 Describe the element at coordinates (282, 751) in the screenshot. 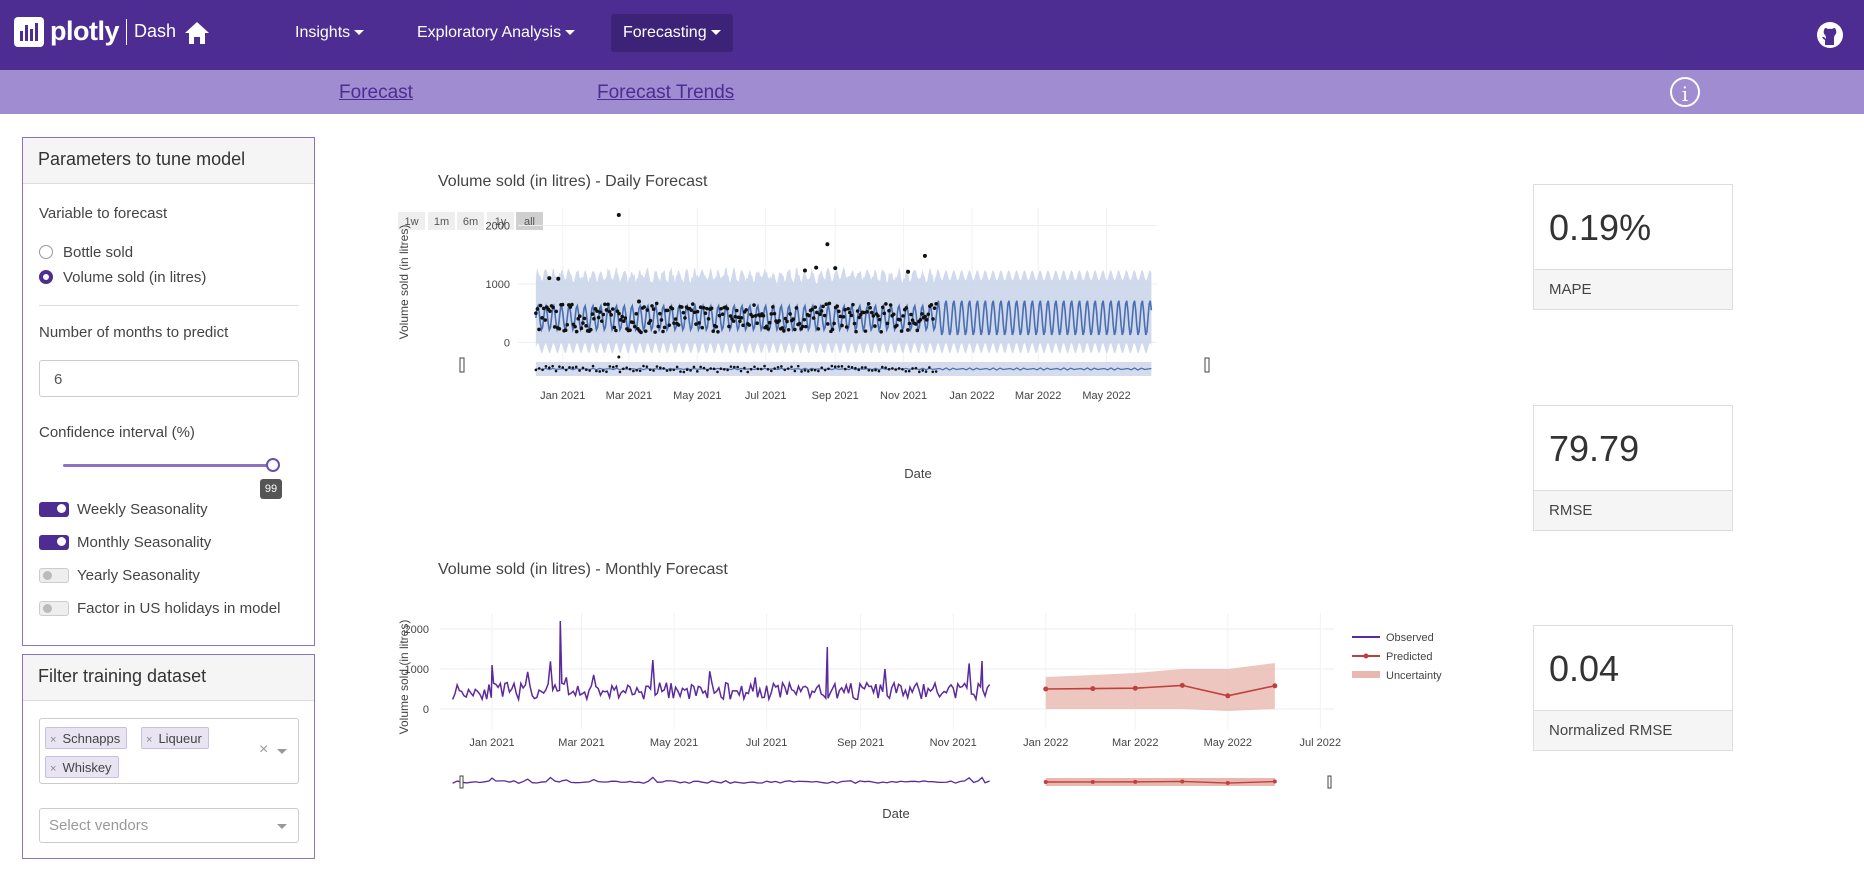

I see `chevron-down-icon` at that location.